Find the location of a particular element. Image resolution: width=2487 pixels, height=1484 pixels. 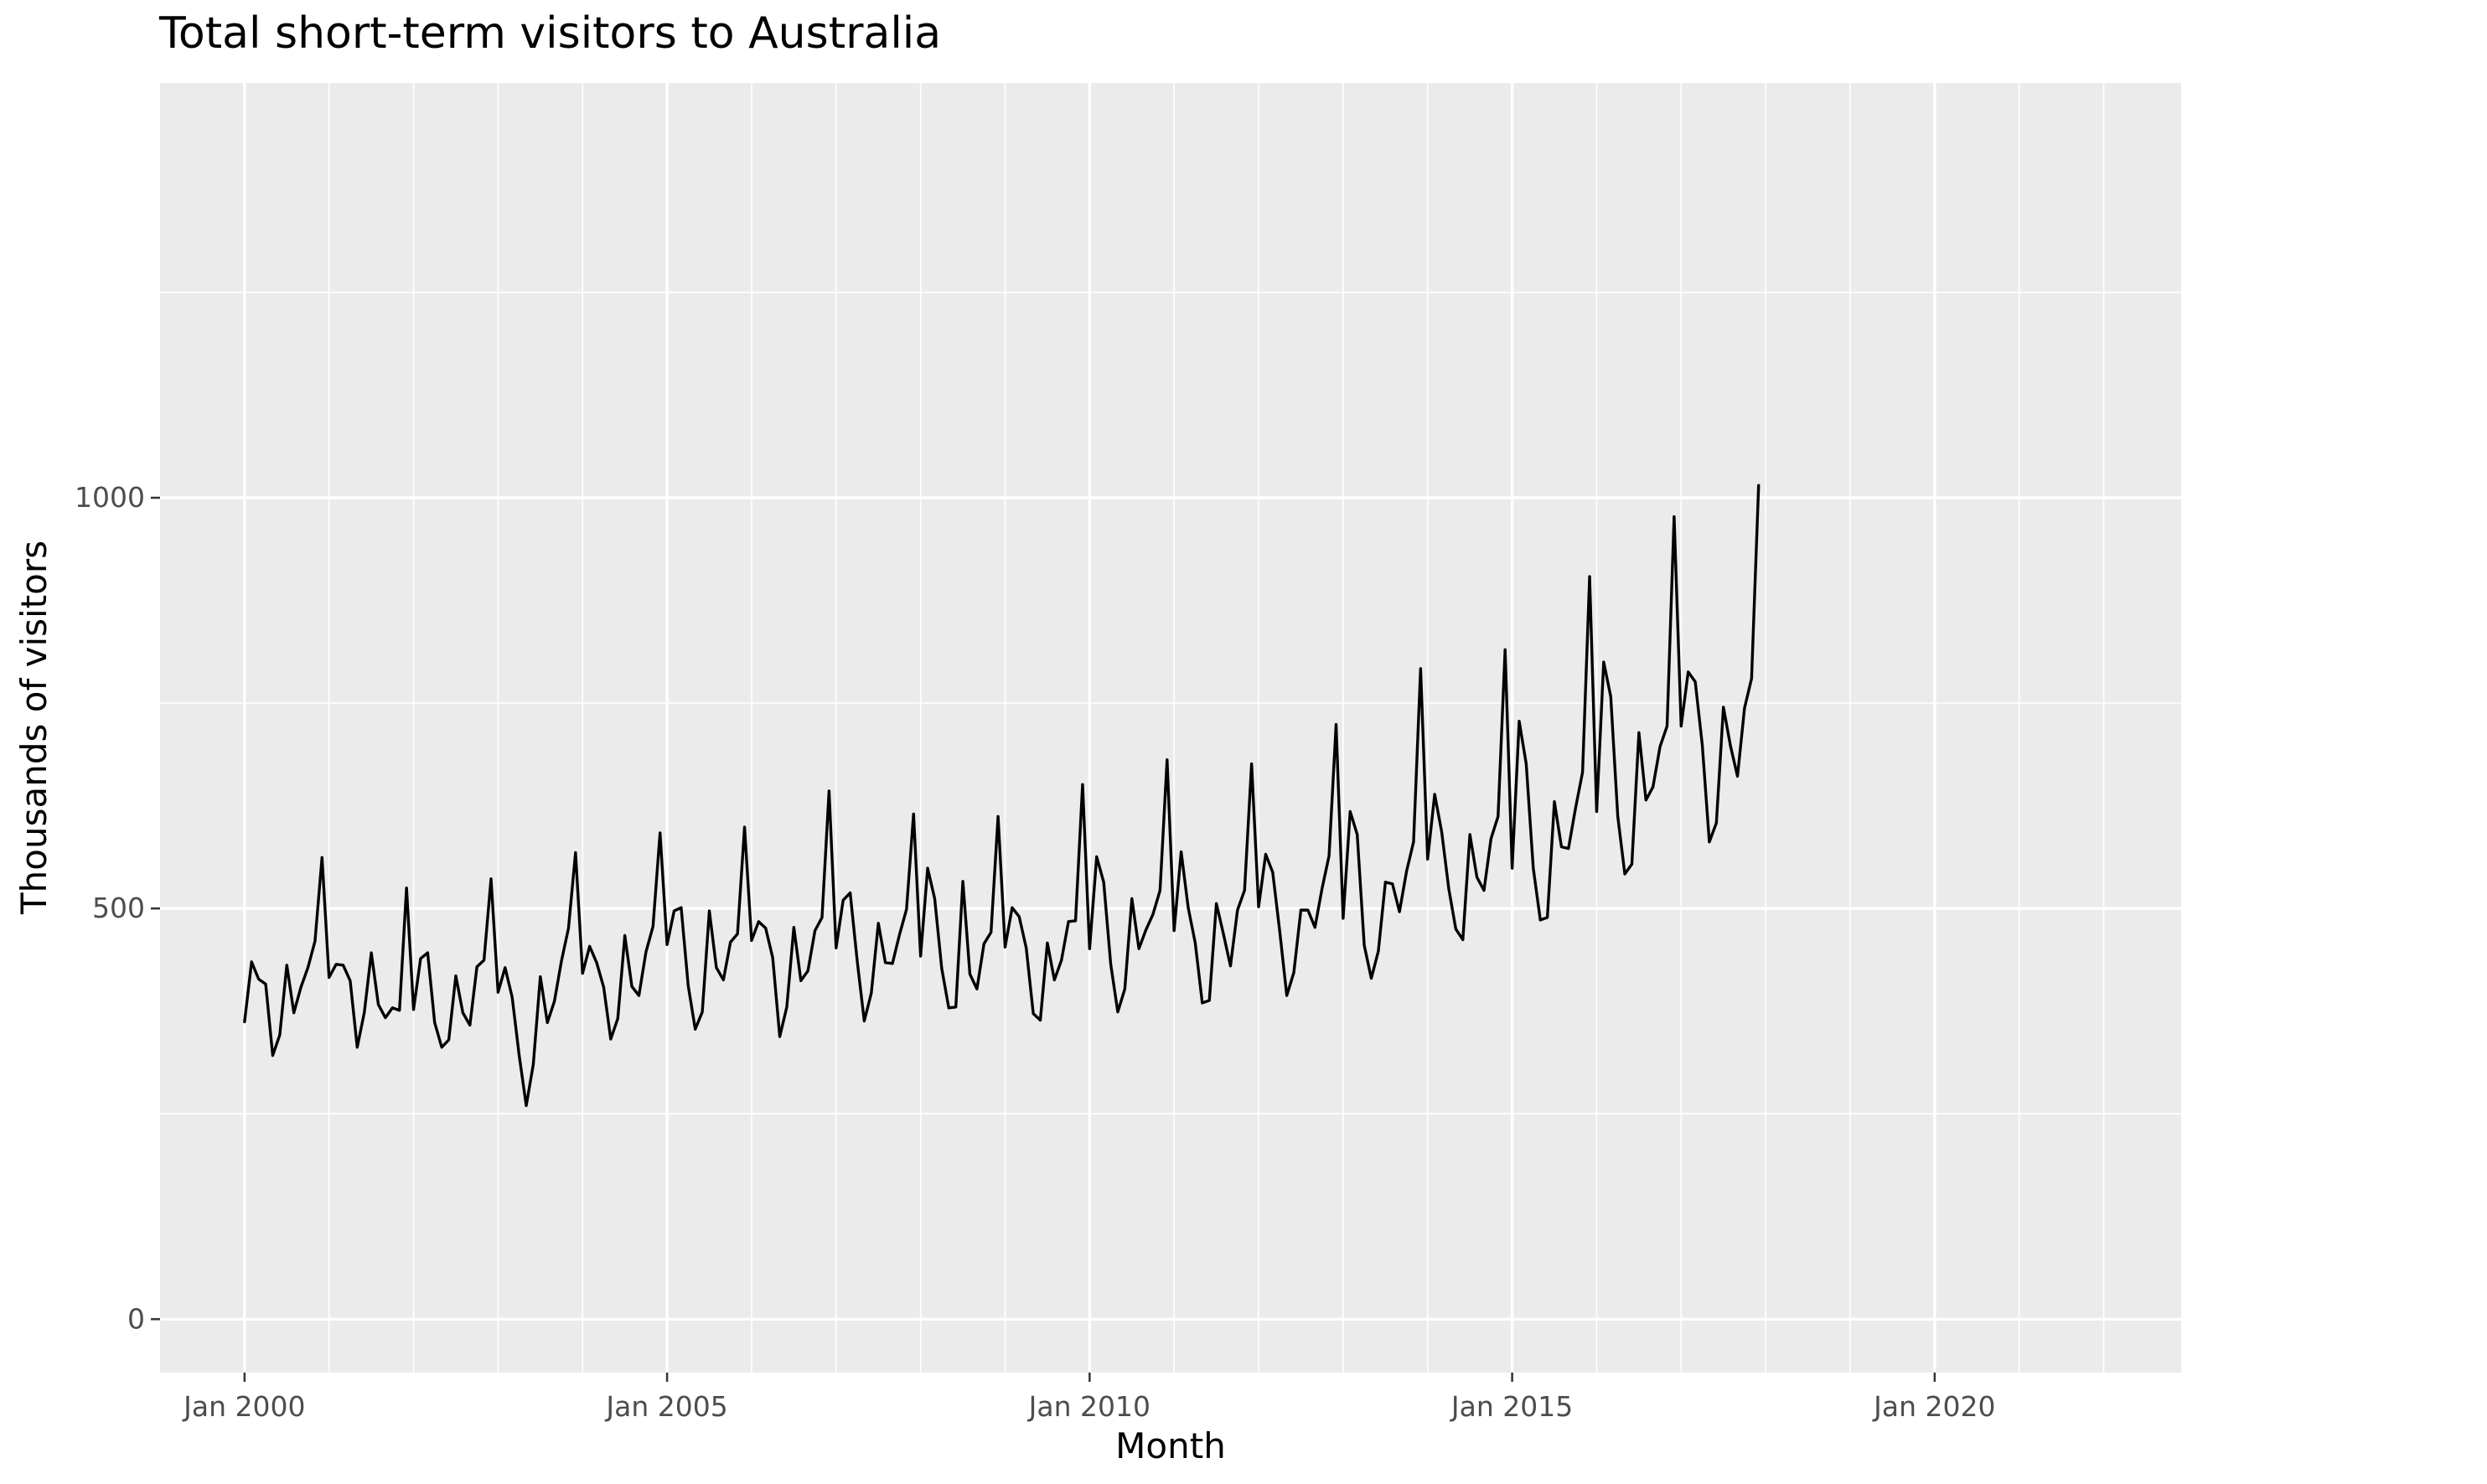

y-tick-label: 1000 is located at coordinates (110, 498).